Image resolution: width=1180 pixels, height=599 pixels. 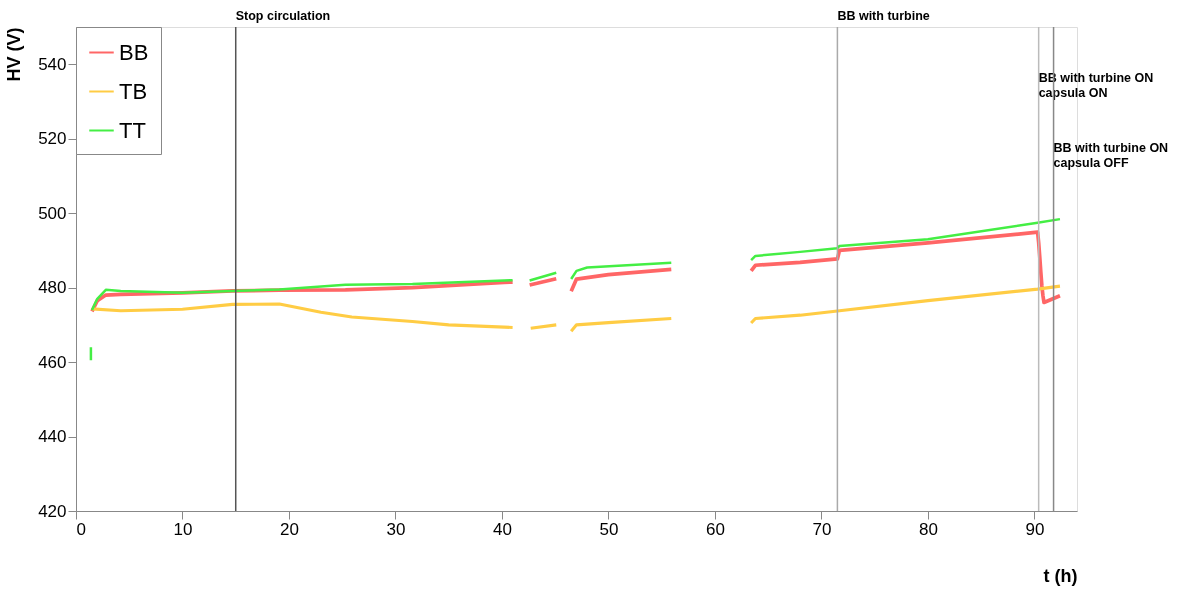 I want to click on x-tick-label: 60, so click(x=715, y=529).